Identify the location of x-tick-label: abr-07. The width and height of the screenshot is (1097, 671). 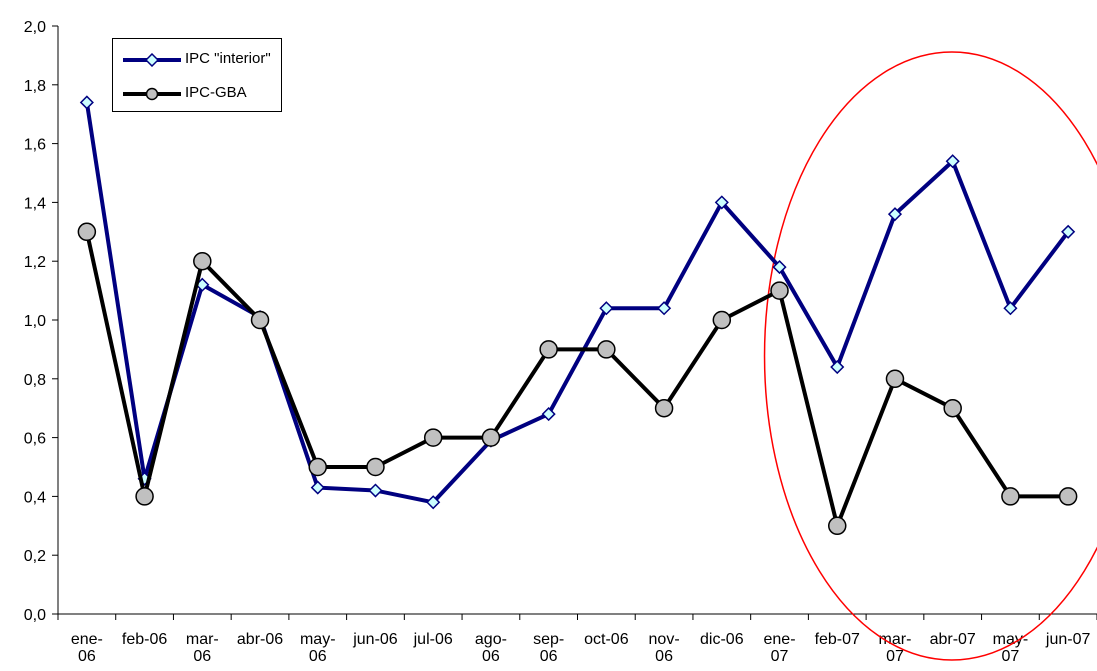
(953, 639).